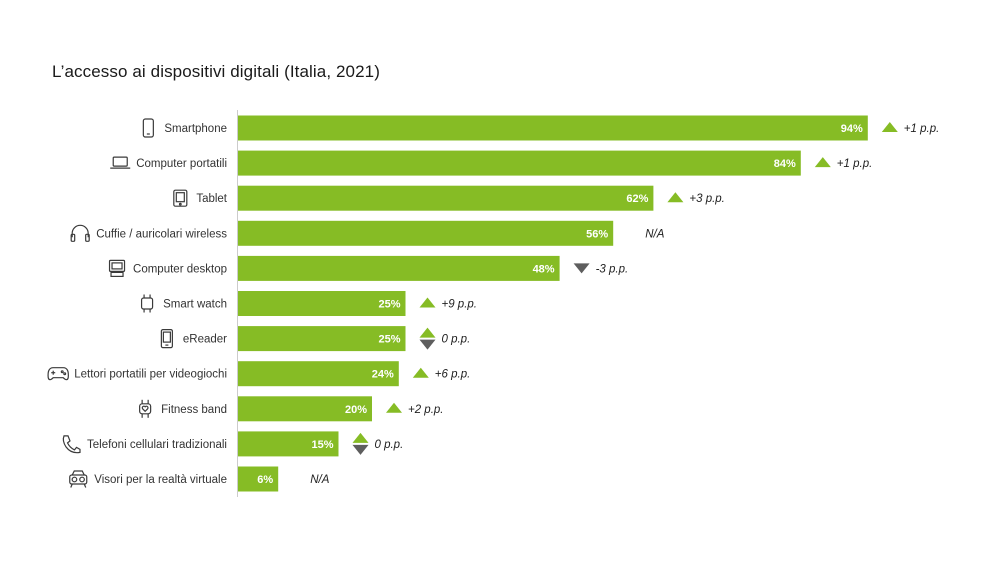  I want to click on value-label: 84%, so click(785, 164).